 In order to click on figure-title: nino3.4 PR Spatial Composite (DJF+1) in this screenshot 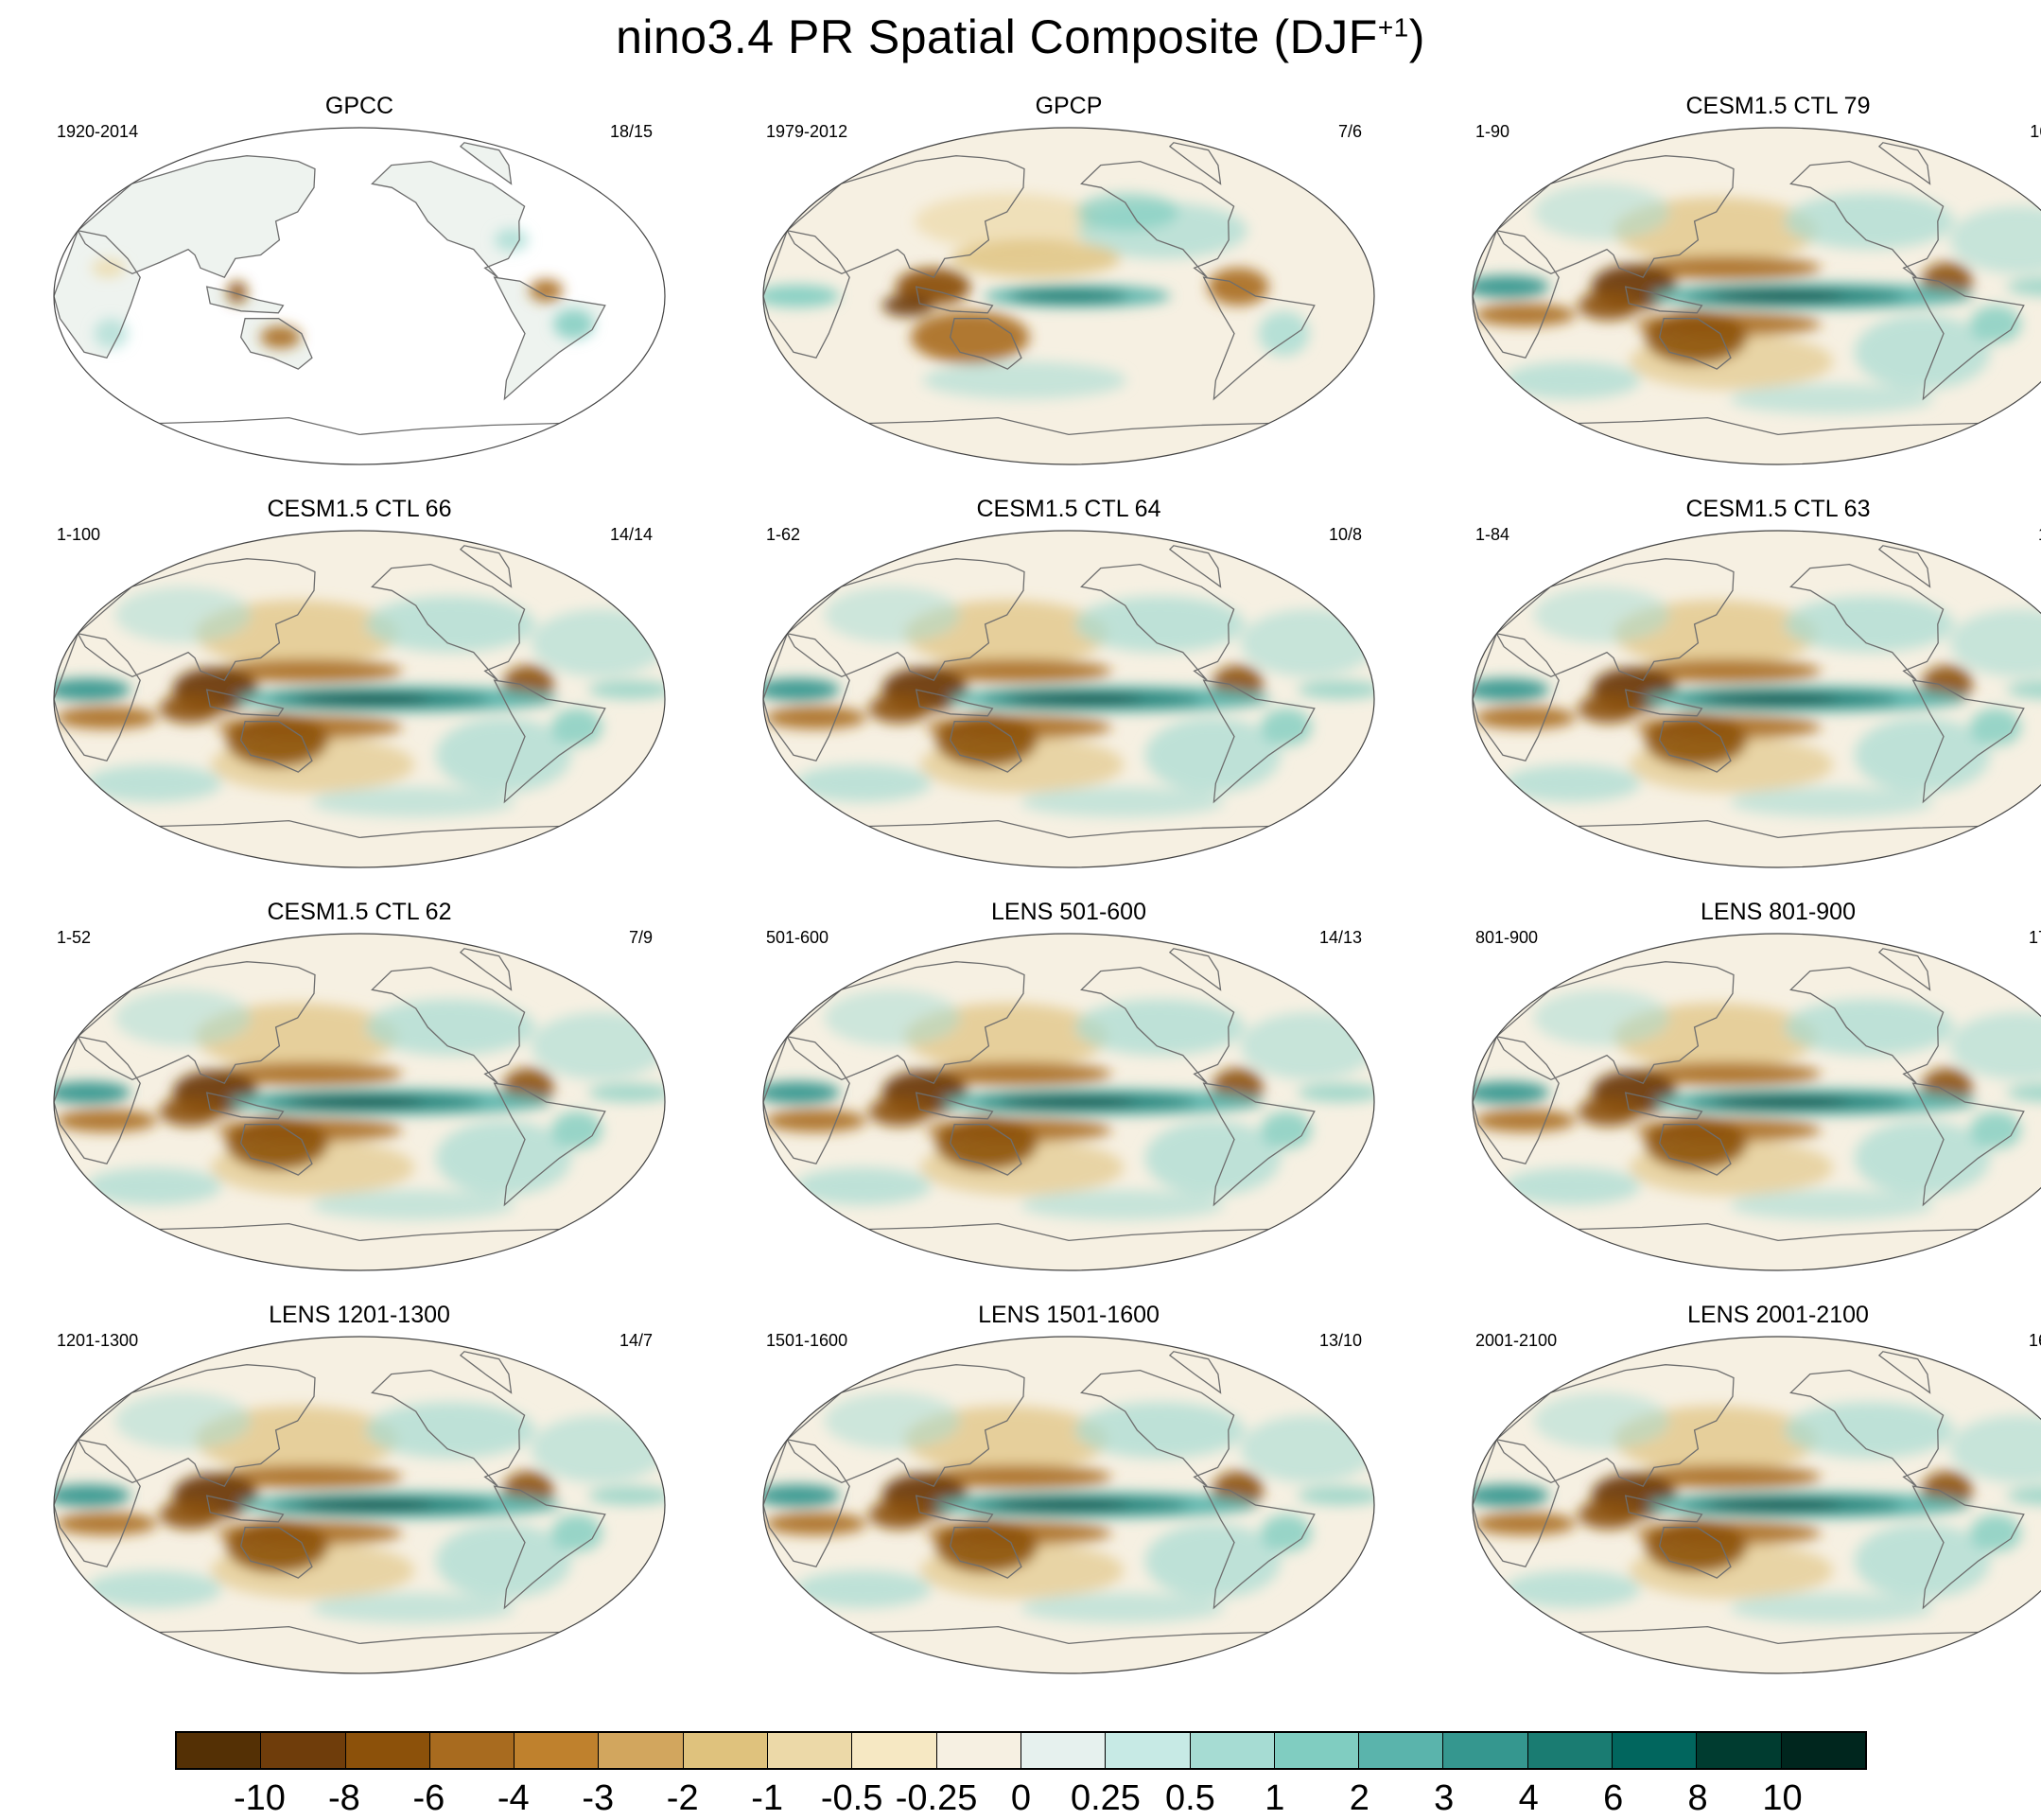, I will do `click(1020, 36)`.